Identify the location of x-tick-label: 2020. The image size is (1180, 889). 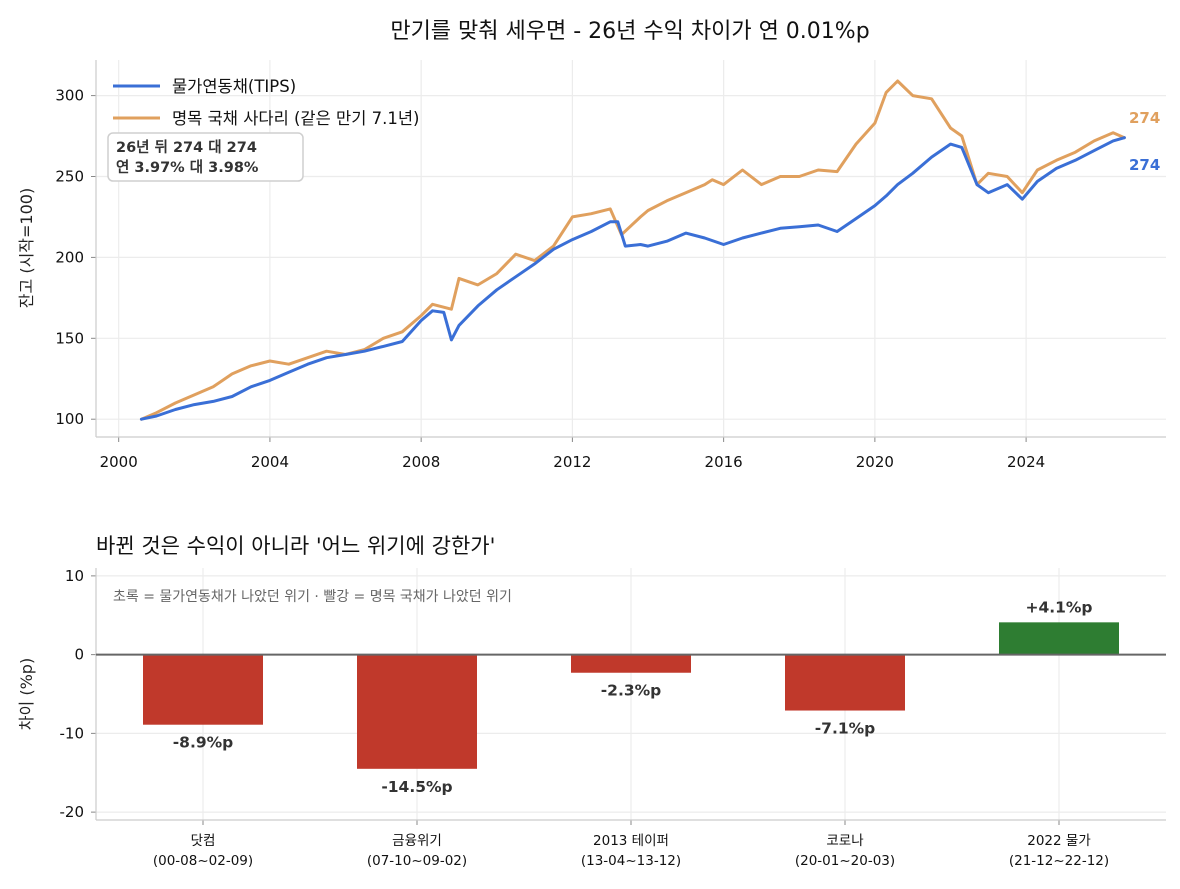
(875, 462).